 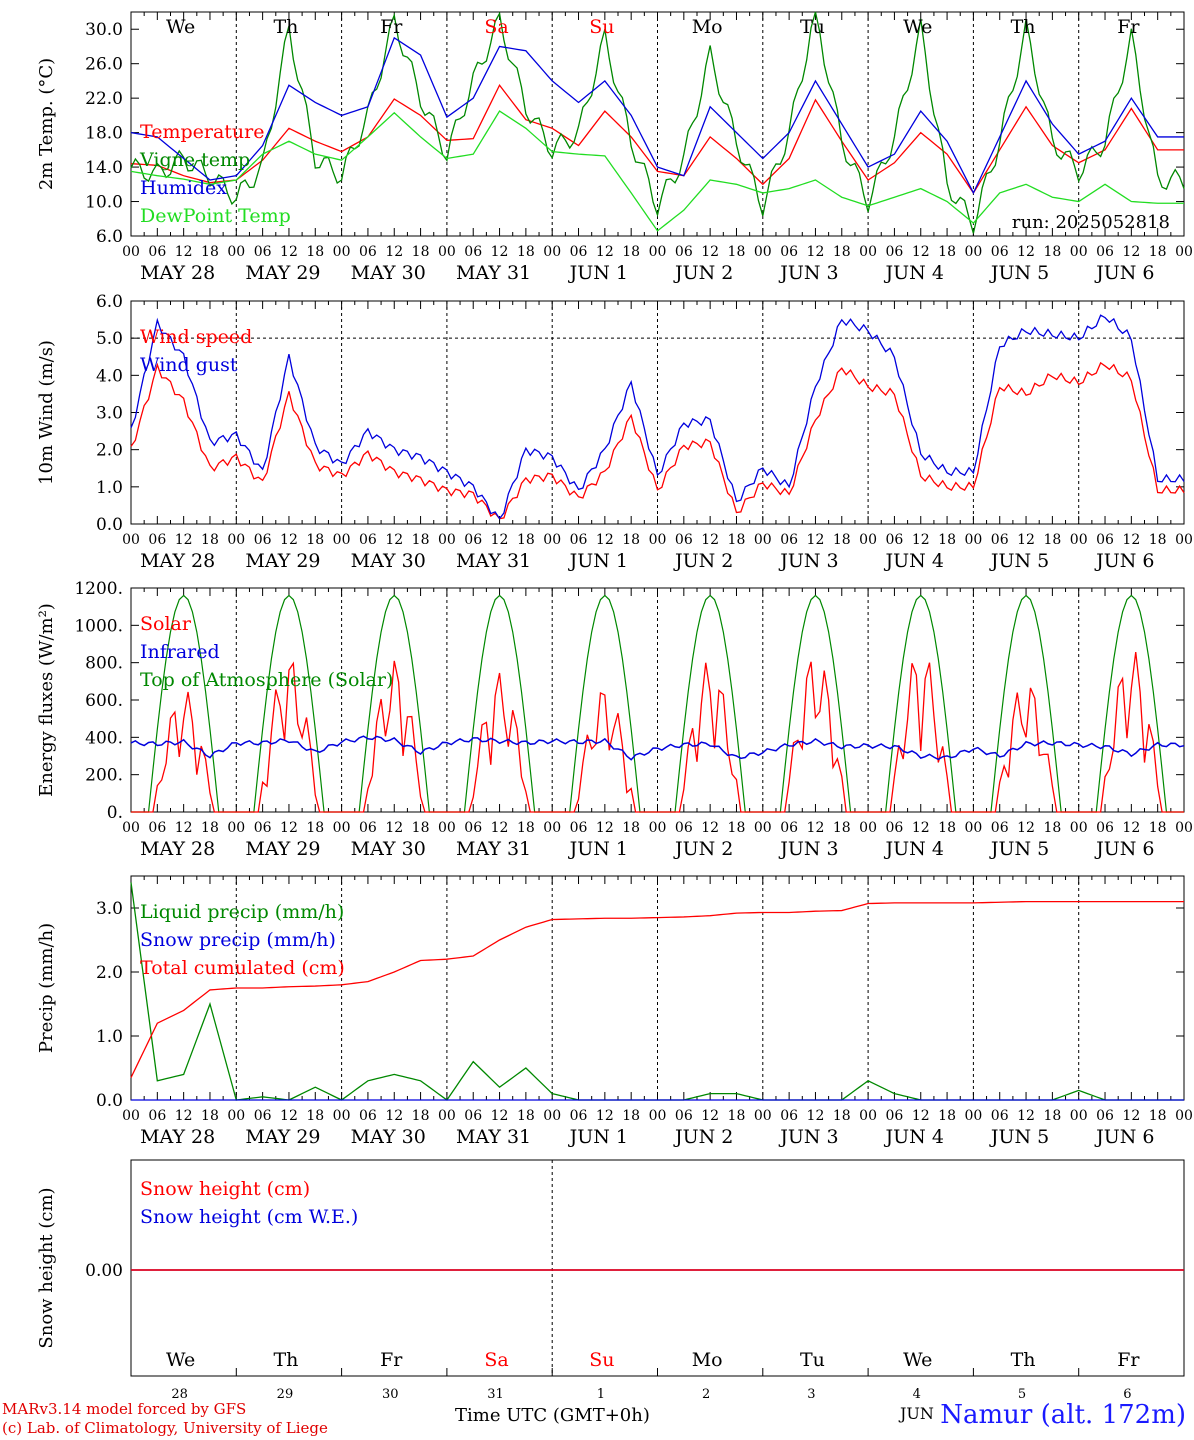 I want to click on y-axis-label: 2m Temp. (°C), so click(x=46, y=124).